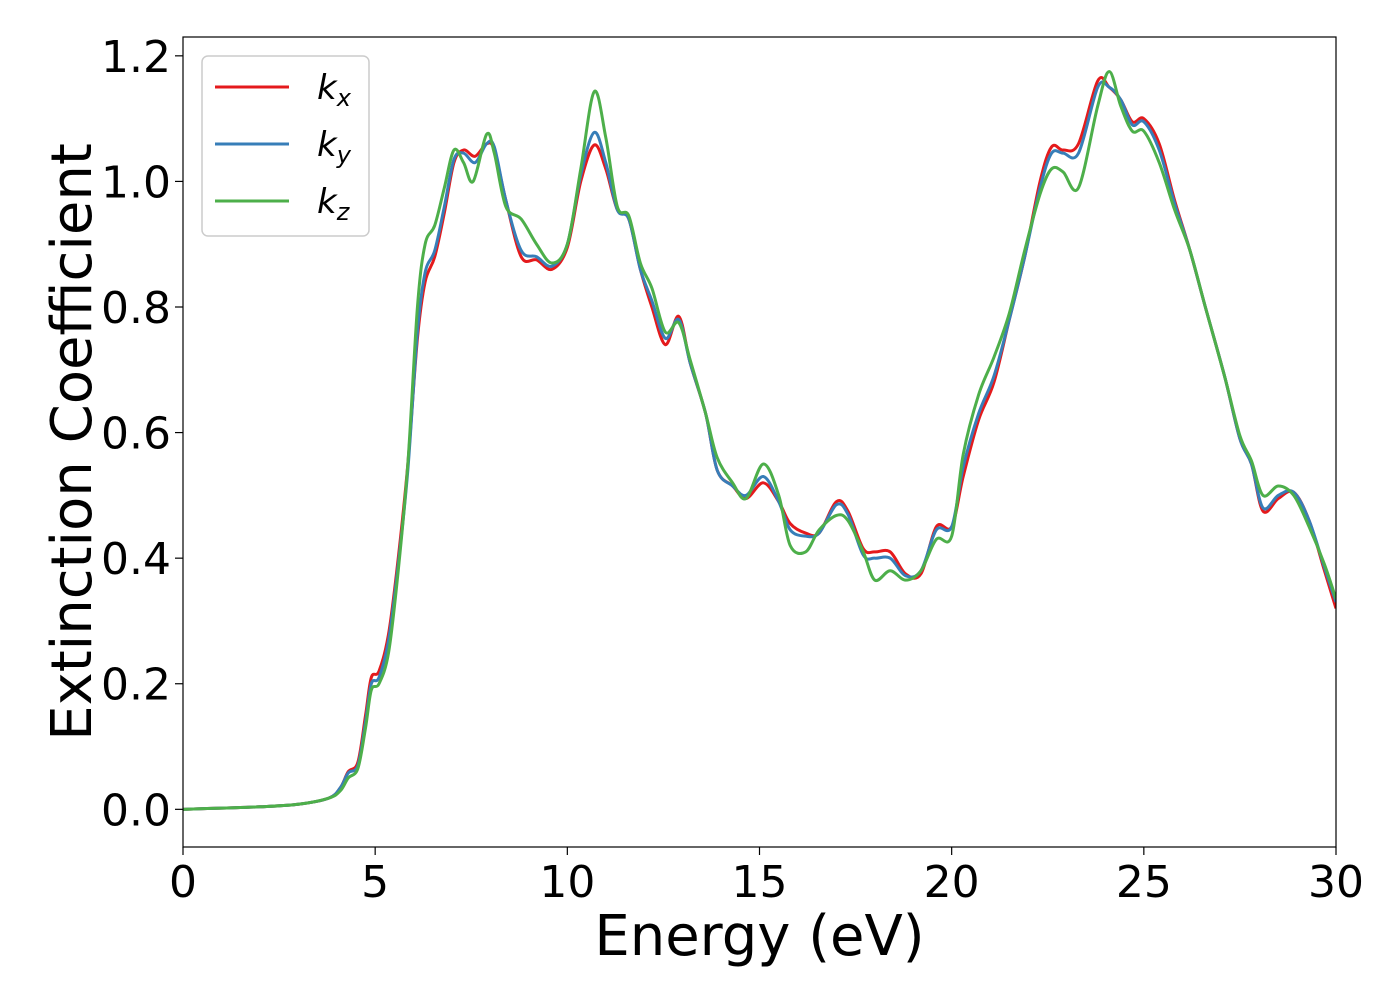 This screenshot has height=1000, width=1400. Describe the element at coordinates (136, 308) in the screenshot. I see `y-tick-label: 0.8` at that location.